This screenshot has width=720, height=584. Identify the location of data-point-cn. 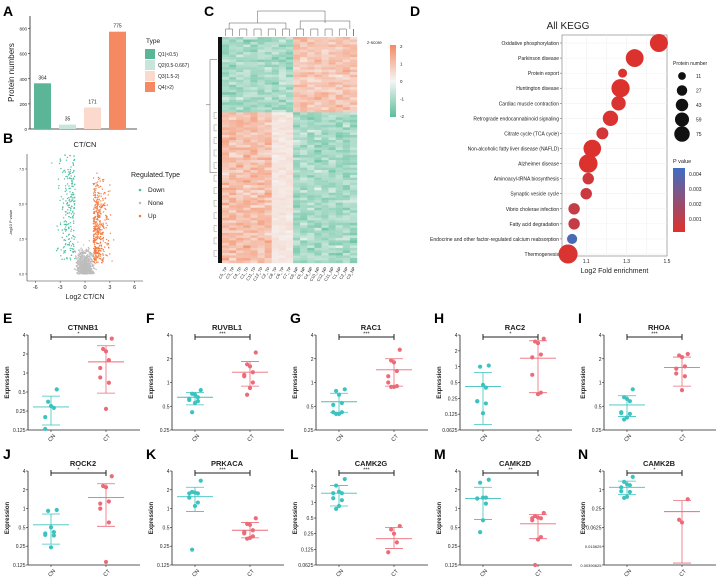
(477, 498).